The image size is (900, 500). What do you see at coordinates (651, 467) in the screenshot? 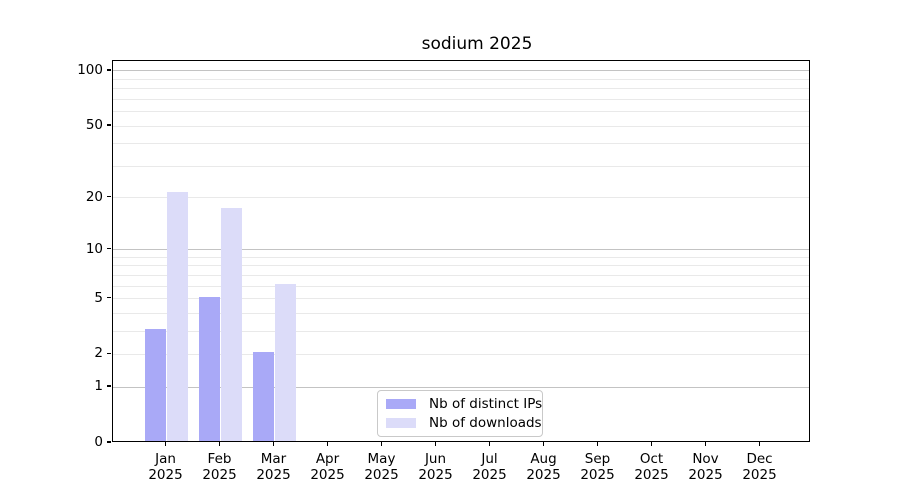
I see `x-tick-label: Oct 2025` at bounding box center [651, 467].